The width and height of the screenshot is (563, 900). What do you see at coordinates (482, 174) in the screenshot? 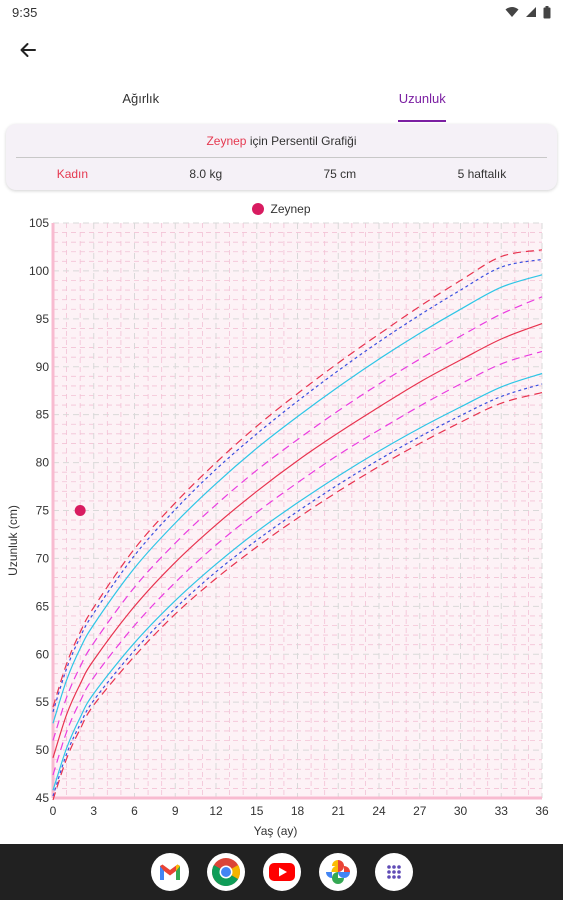
I see `age-value: 5 haftalık` at bounding box center [482, 174].